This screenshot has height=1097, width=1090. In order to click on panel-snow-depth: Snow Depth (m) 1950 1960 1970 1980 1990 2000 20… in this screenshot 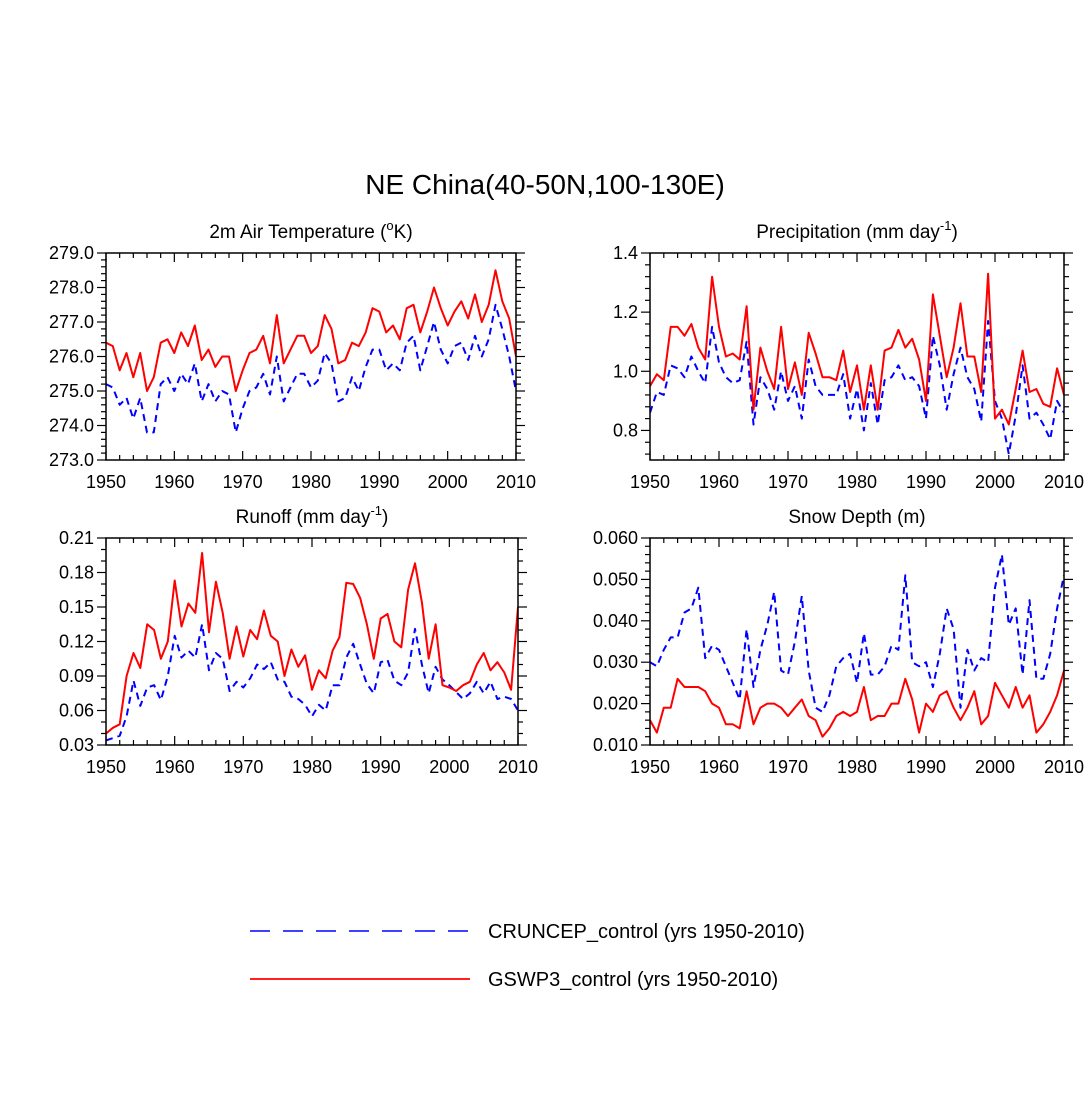, I will do `click(838, 642)`.